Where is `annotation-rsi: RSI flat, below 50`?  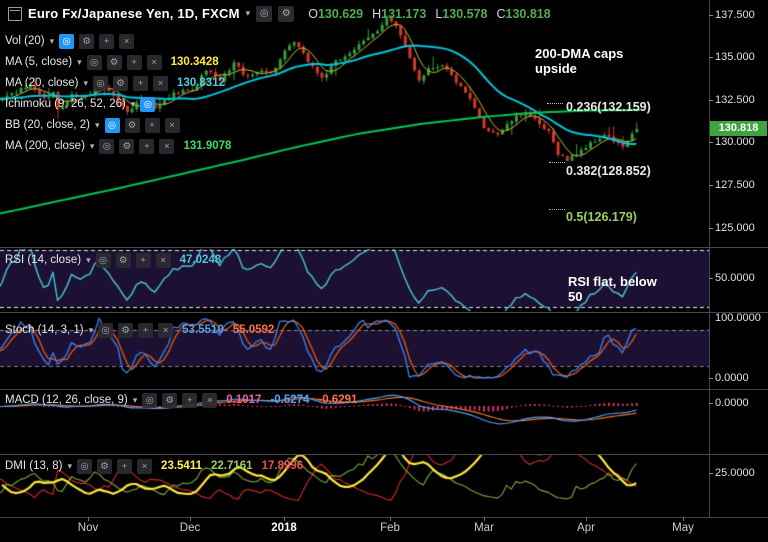
annotation-rsi: RSI flat, below 50 is located at coordinates (612, 289).